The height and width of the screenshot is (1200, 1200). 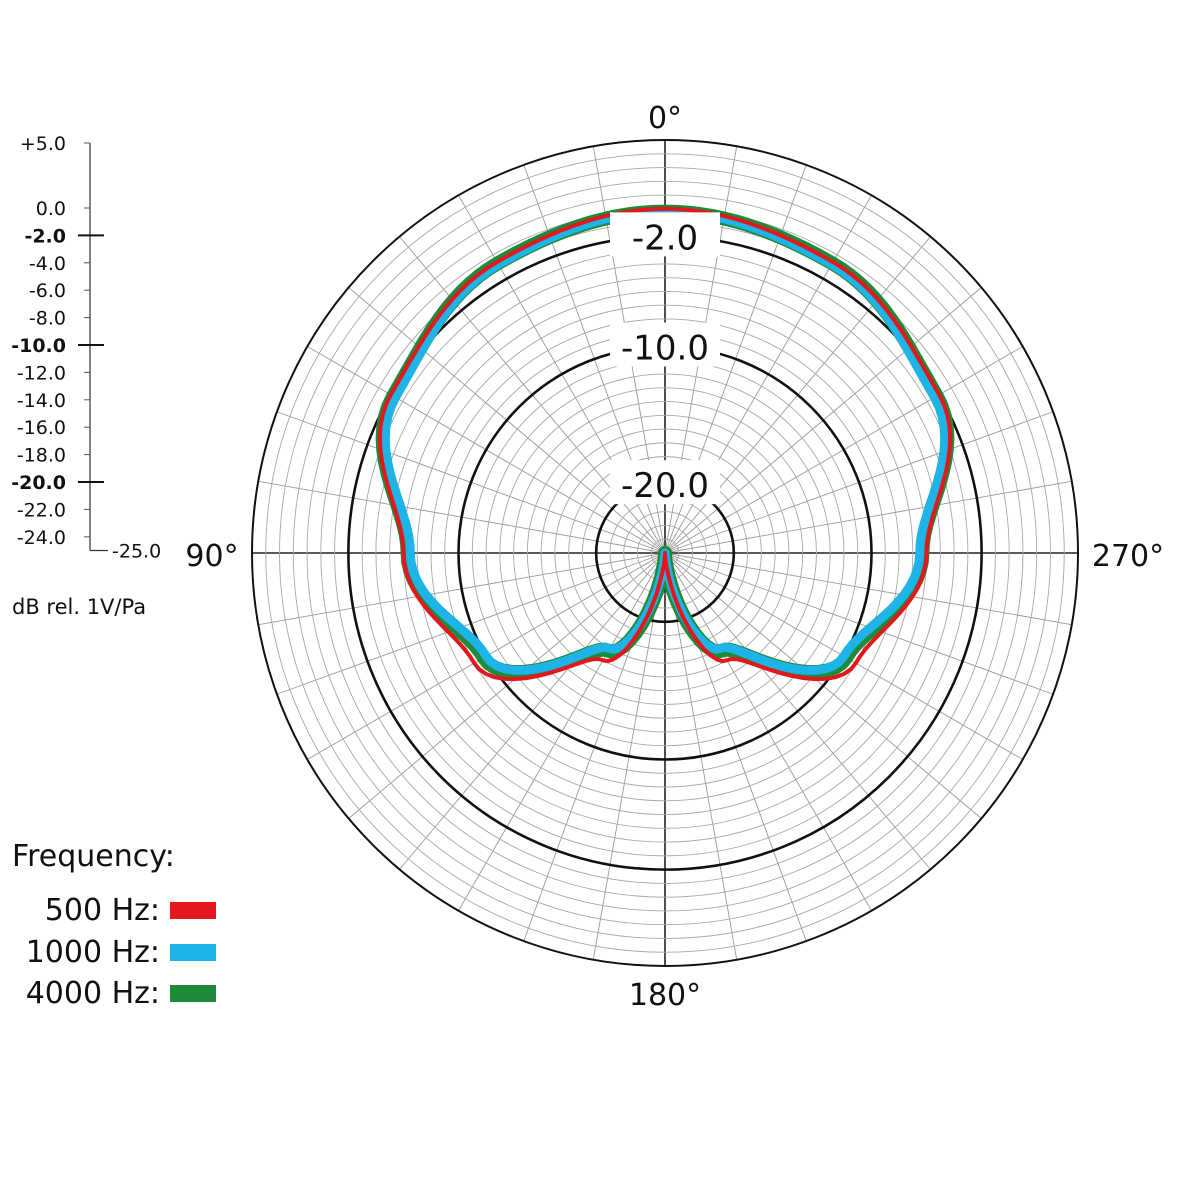 I want to click on angle-label: 90°, so click(x=211, y=556).